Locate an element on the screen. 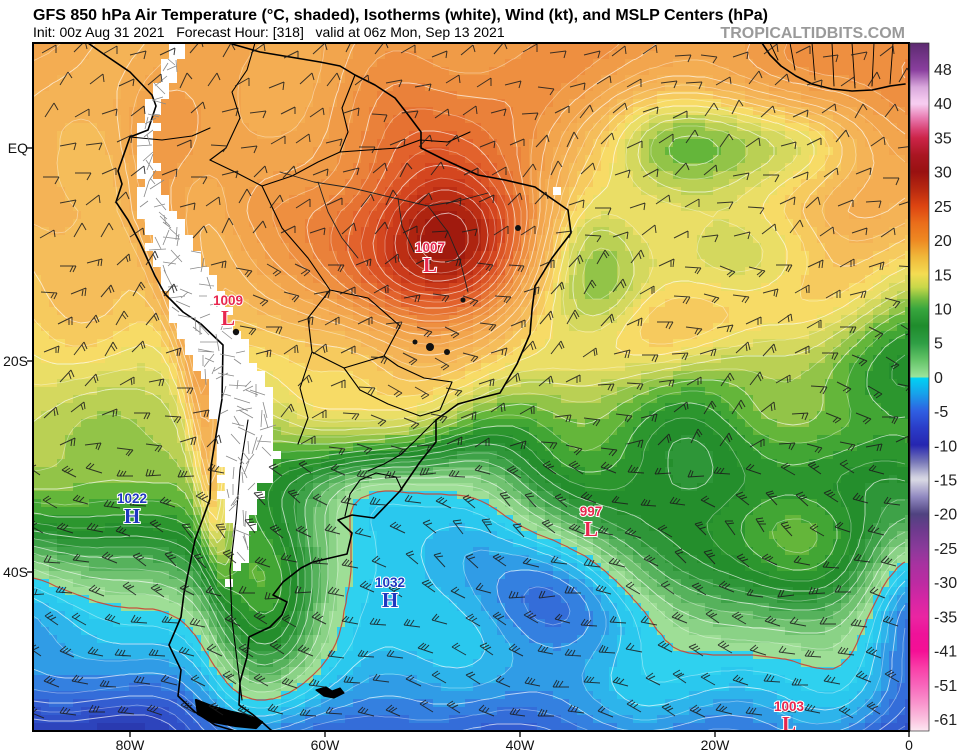 The width and height of the screenshot is (960, 755). svg-text: -41 is located at coordinates (945, 652).